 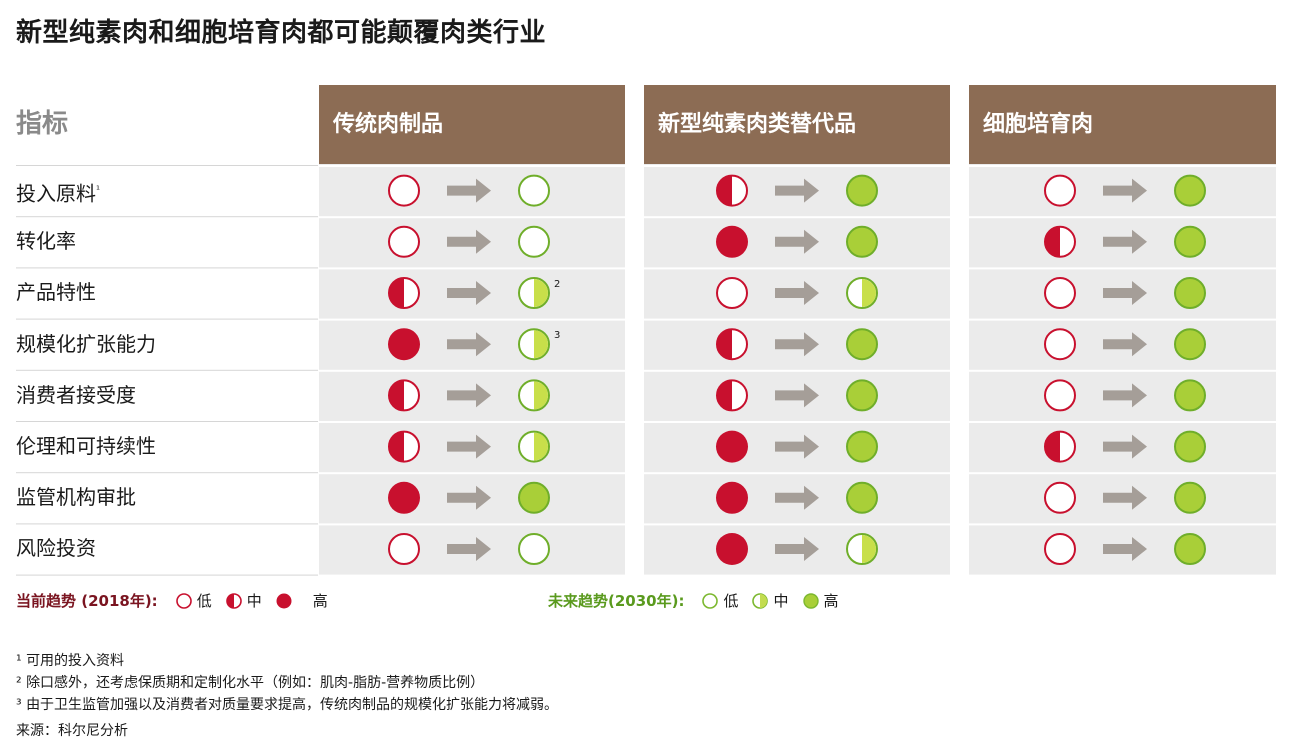 What do you see at coordinates (98, 190) in the screenshot?
I see `row-label-footnote-mark: ¹` at bounding box center [98, 190].